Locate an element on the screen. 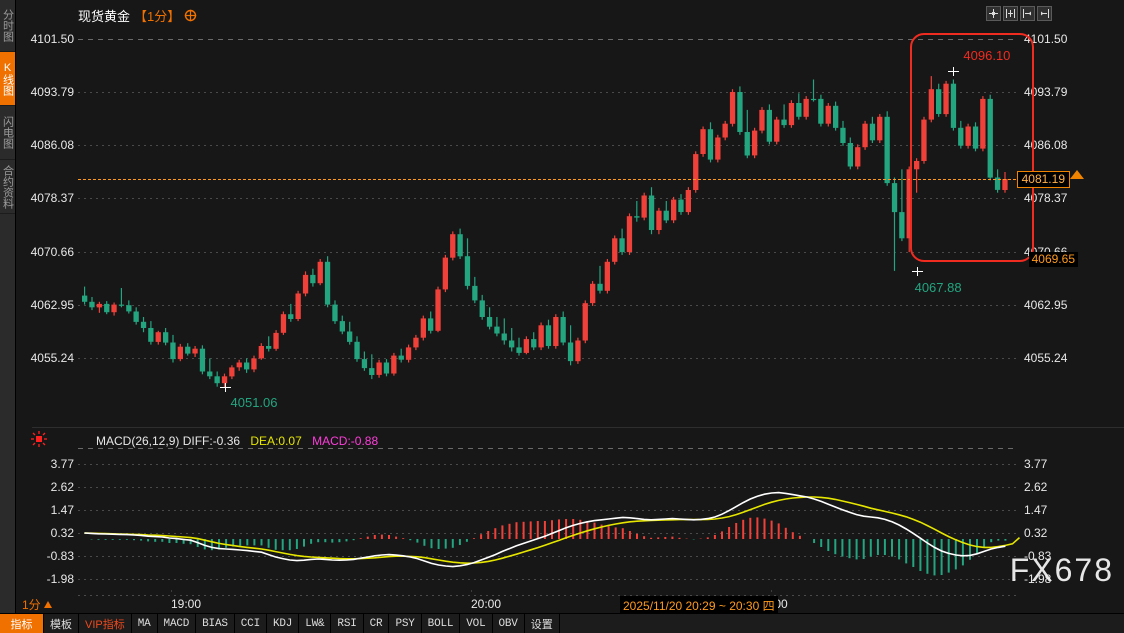  sidebar-item-kline-chart: K线图 is located at coordinates (7, 79).